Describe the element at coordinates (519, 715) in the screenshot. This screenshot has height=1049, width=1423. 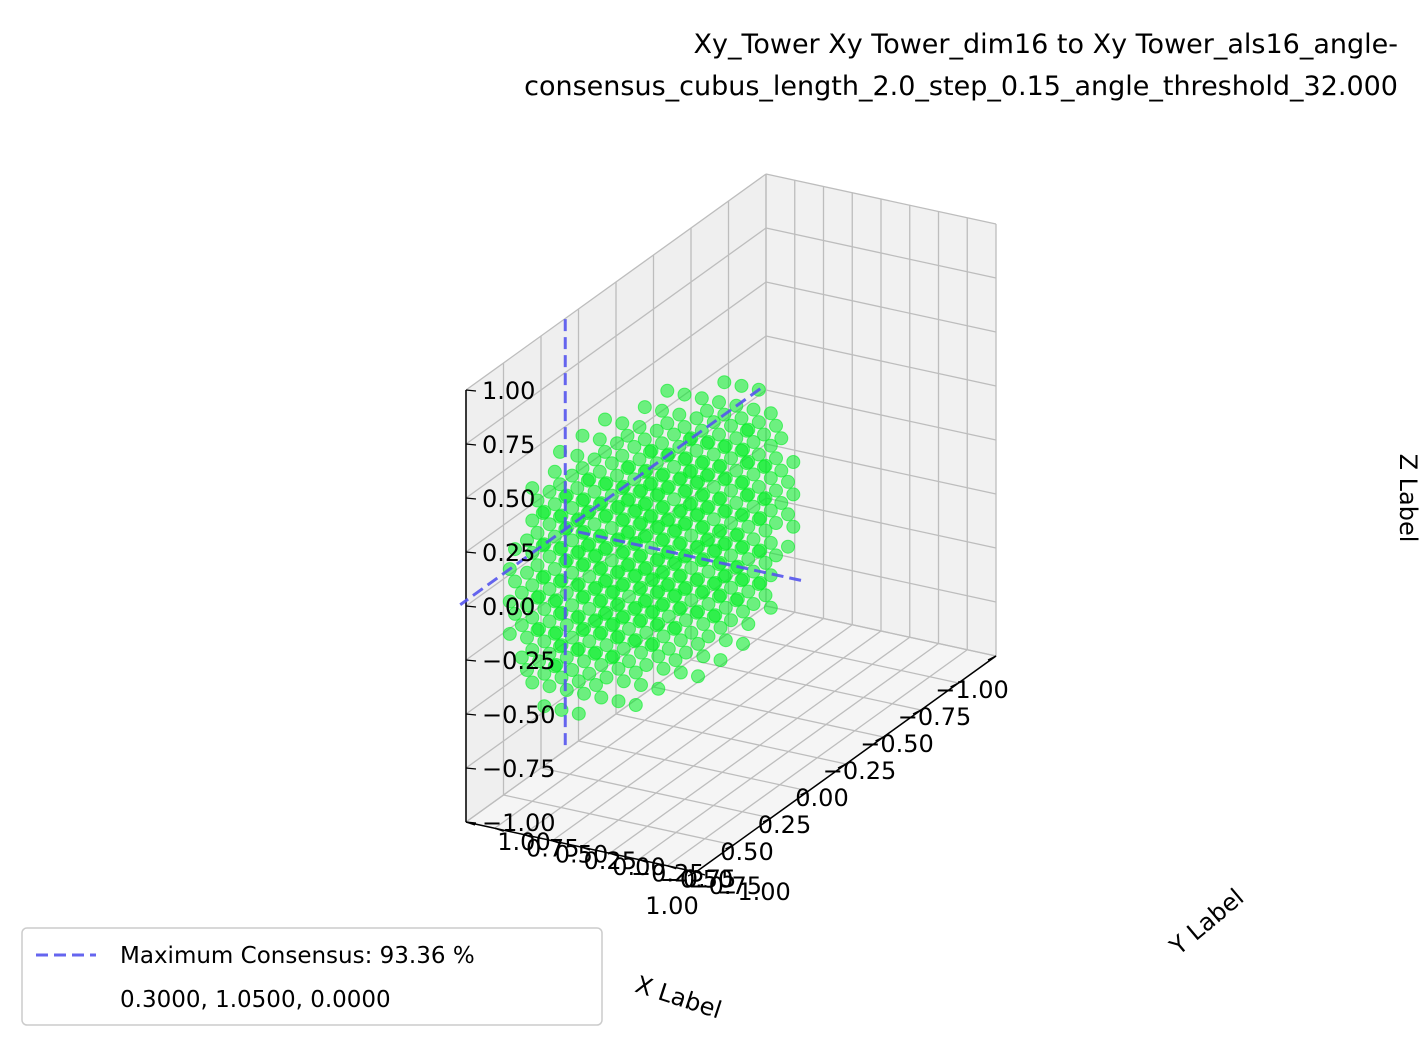
I see `z-tick-label: −0.50` at that location.